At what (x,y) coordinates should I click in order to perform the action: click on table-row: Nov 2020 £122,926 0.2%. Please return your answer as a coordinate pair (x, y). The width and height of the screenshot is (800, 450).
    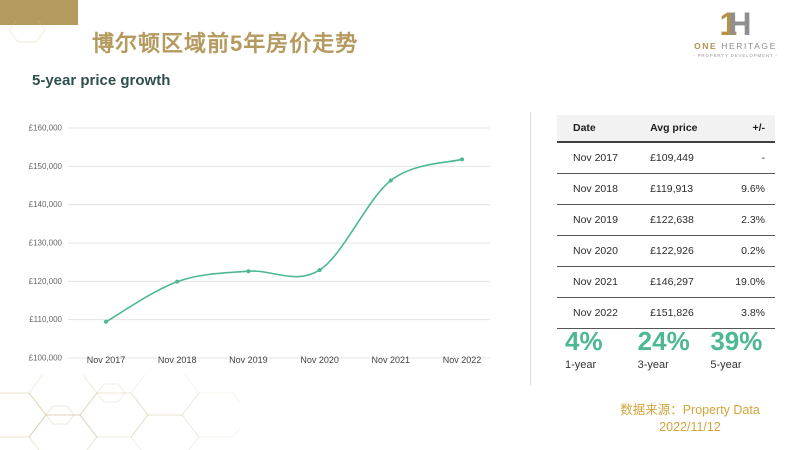
    Looking at the image, I should click on (666, 251).